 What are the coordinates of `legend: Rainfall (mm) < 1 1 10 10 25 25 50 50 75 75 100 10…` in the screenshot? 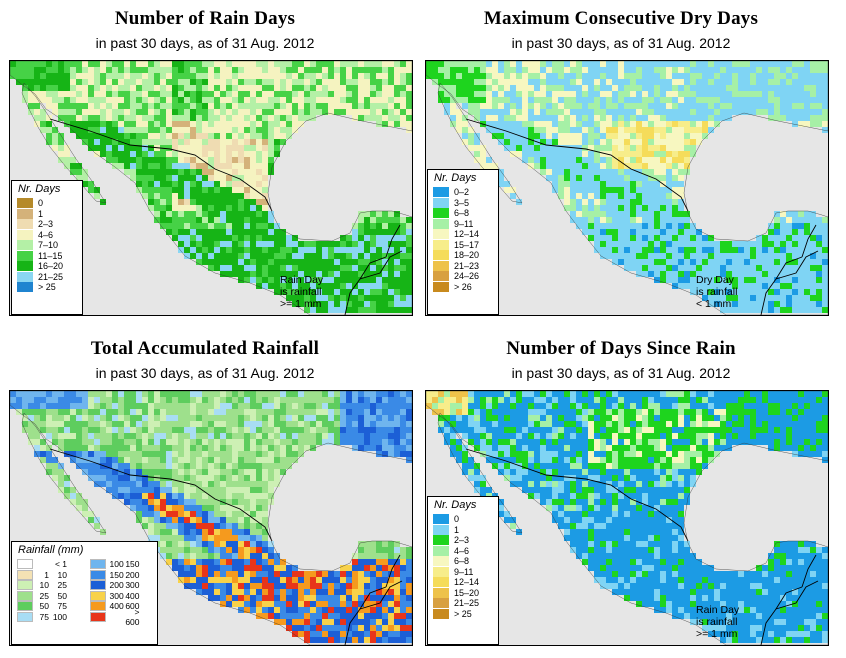 It's located at (84, 593).